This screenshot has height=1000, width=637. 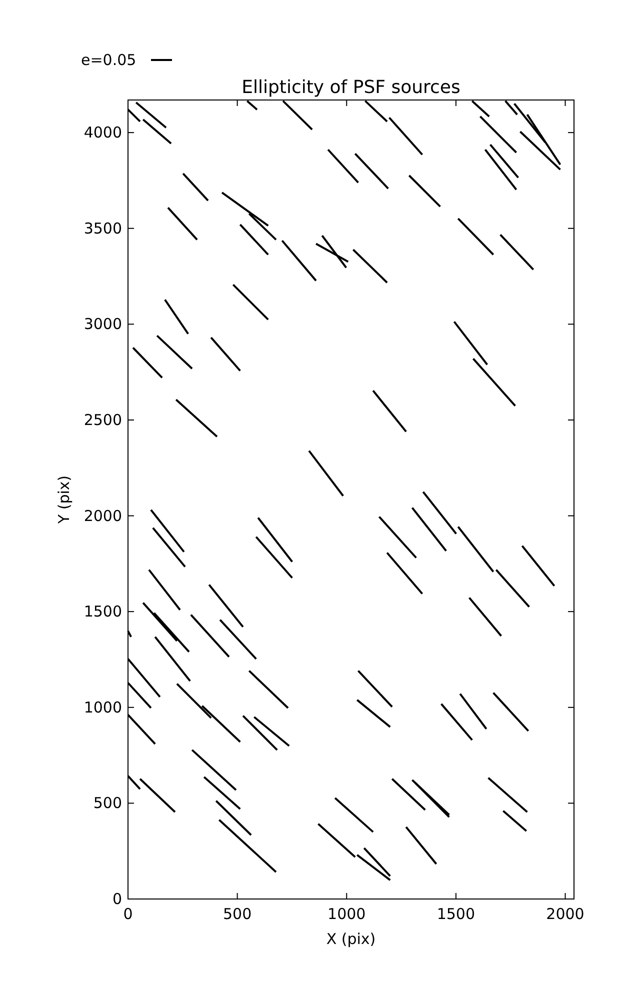 I want to click on y-tick-label: 500, so click(x=107, y=803).